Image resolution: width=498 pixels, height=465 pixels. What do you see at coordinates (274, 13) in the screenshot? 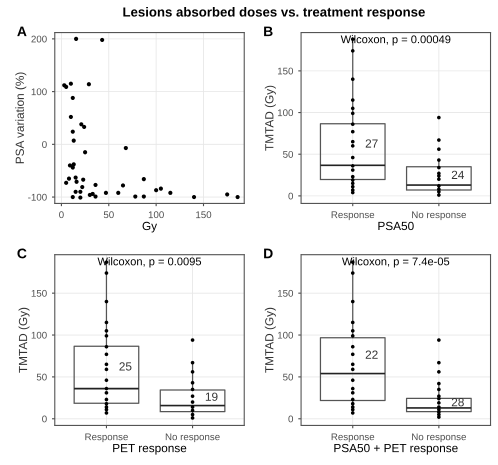
I see `text: Lesions absorbed doses vs. treatment response` at bounding box center [274, 13].